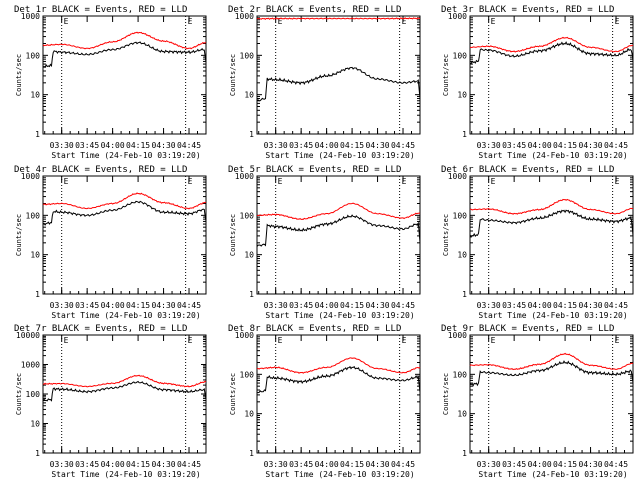 Image resolution: width=640 pixels, height=480 pixels. I want to click on chart-title: Det 2r BLACK = Events, RED = LLD, so click(314, 10).